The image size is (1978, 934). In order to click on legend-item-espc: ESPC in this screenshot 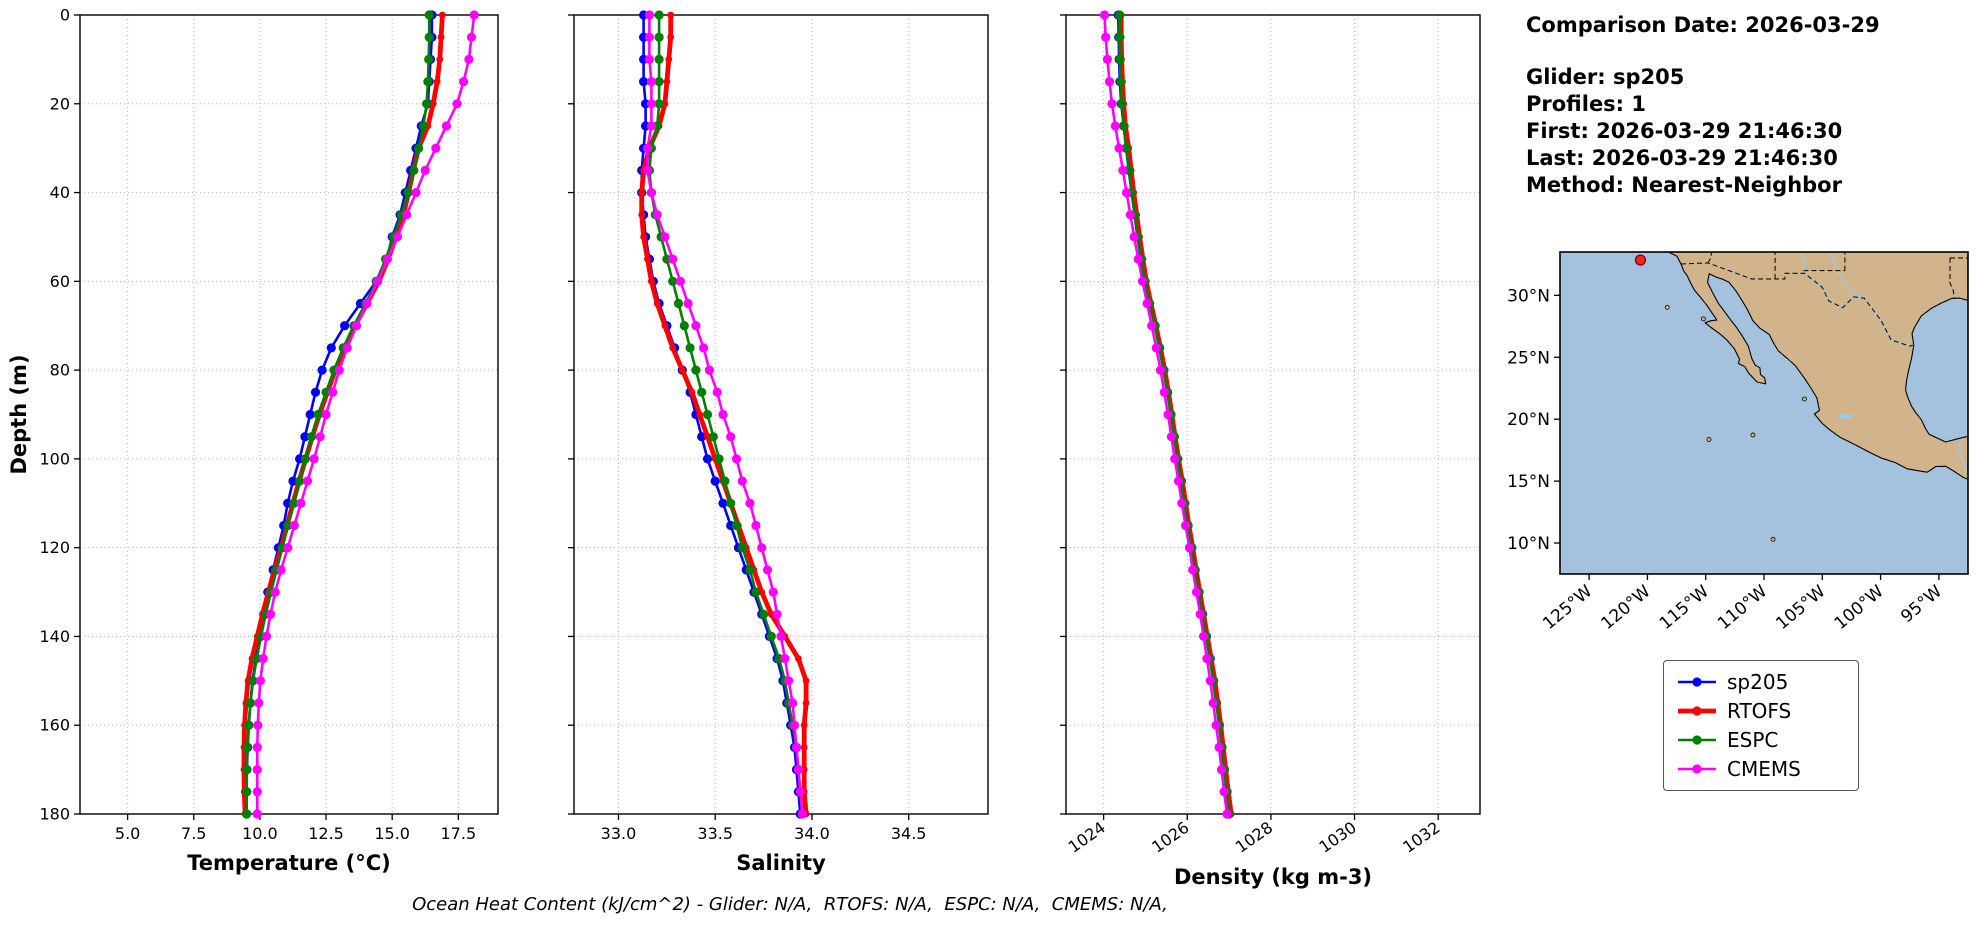, I will do `click(1761, 740)`.